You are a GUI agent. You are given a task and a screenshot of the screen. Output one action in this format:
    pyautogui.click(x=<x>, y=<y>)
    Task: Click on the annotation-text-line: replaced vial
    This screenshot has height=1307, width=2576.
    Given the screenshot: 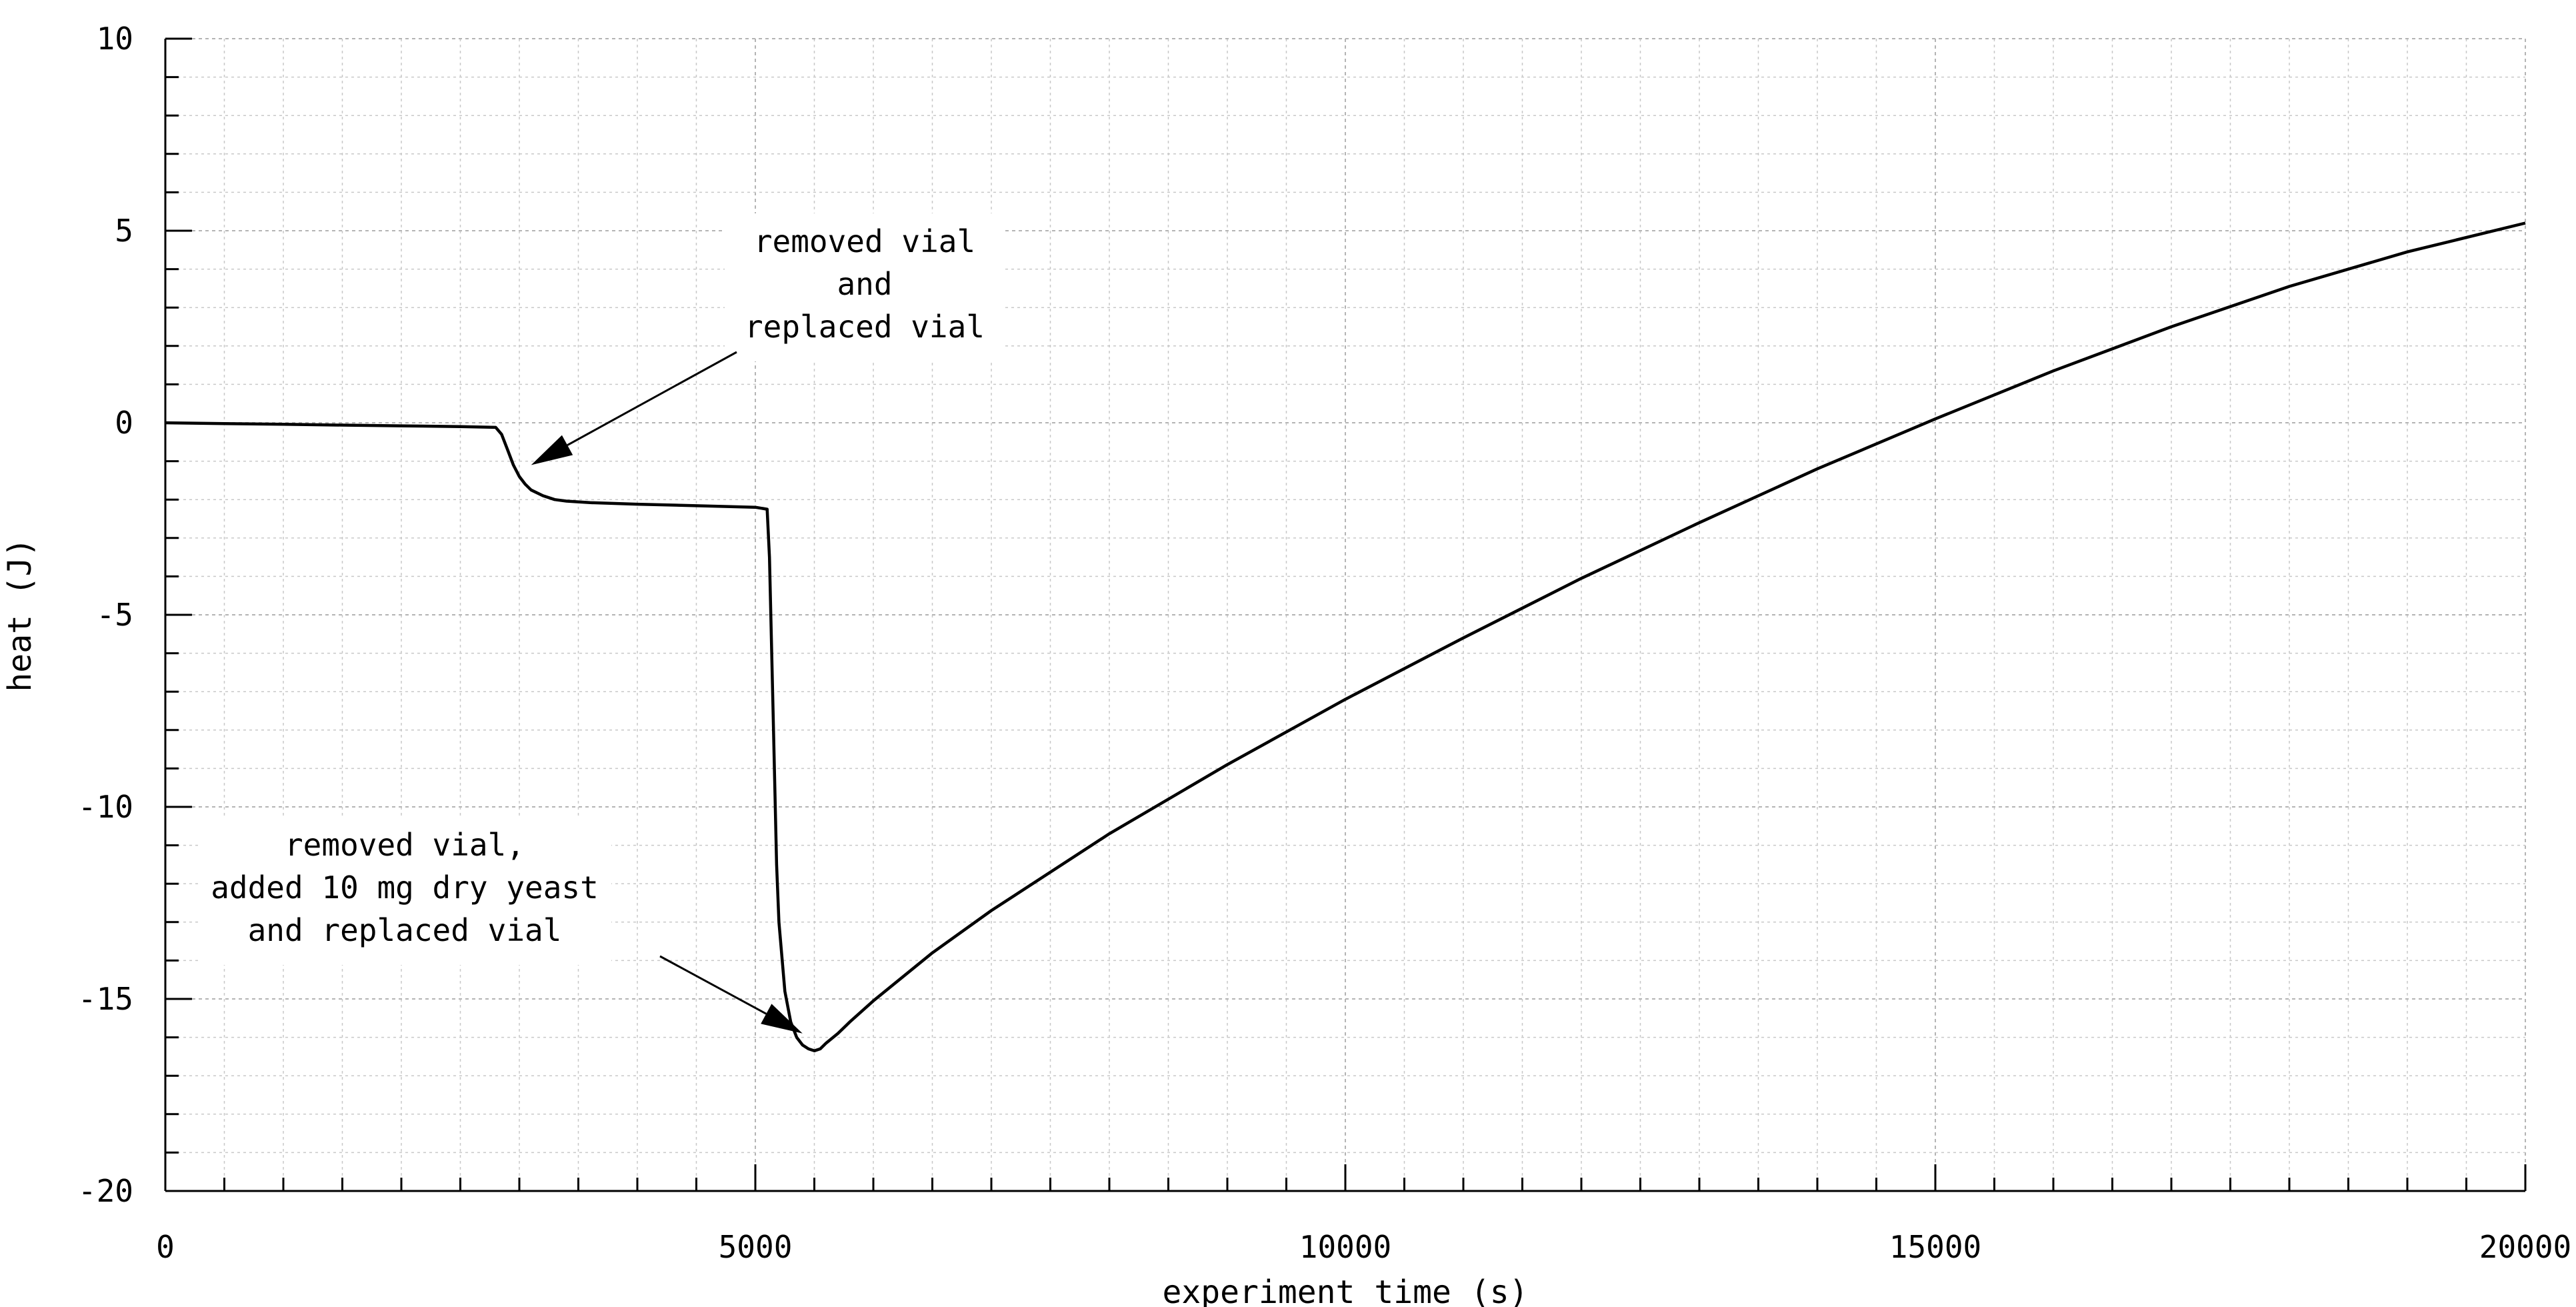 What is the action you would take?
    pyautogui.click(x=865, y=327)
    